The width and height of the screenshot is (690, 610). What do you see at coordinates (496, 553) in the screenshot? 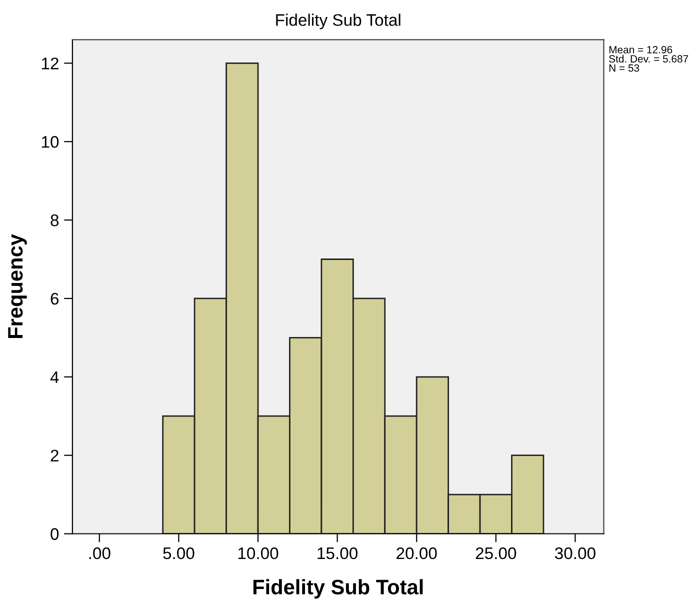
I see `x-tick-label: 25.00` at bounding box center [496, 553].